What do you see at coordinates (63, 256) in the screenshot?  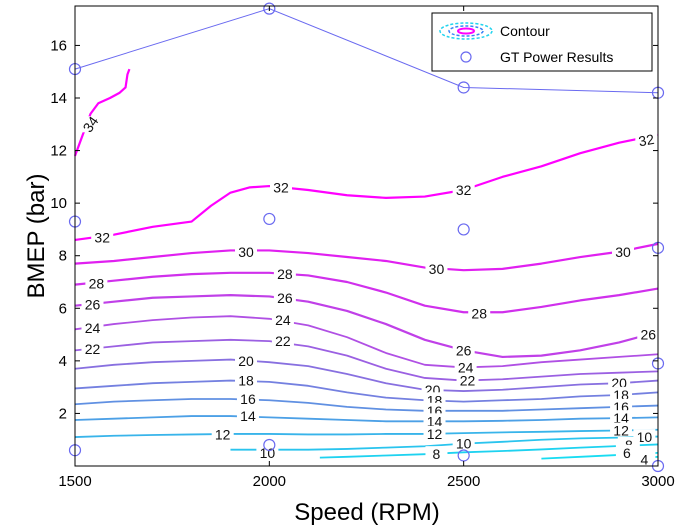 I see `y-tick-label: 8` at bounding box center [63, 256].